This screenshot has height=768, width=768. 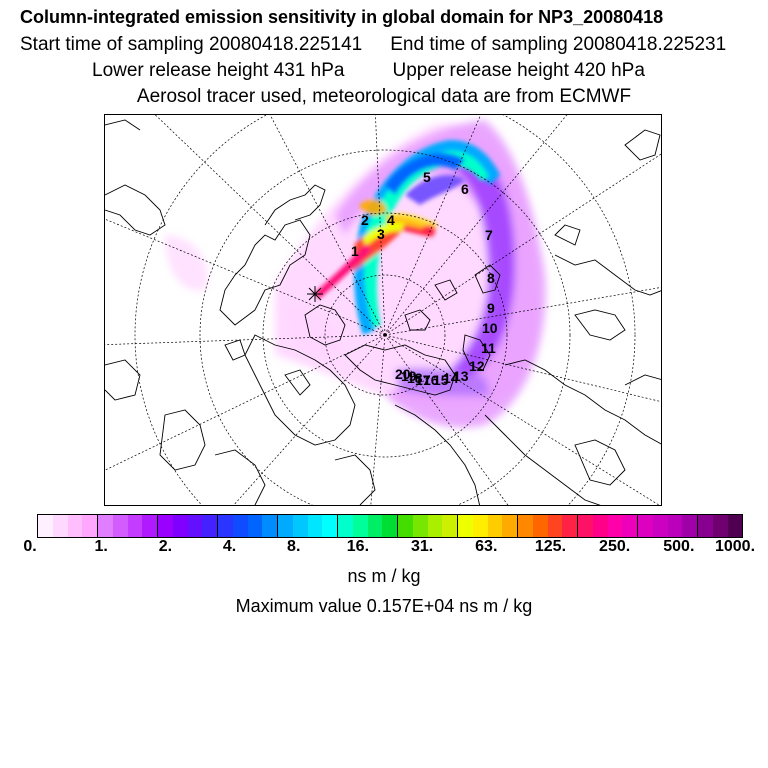 What do you see at coordinates (358, 546) in the screenshot?
I see `colorbar-tick-label: 16.` at bounding box center [358, 546].